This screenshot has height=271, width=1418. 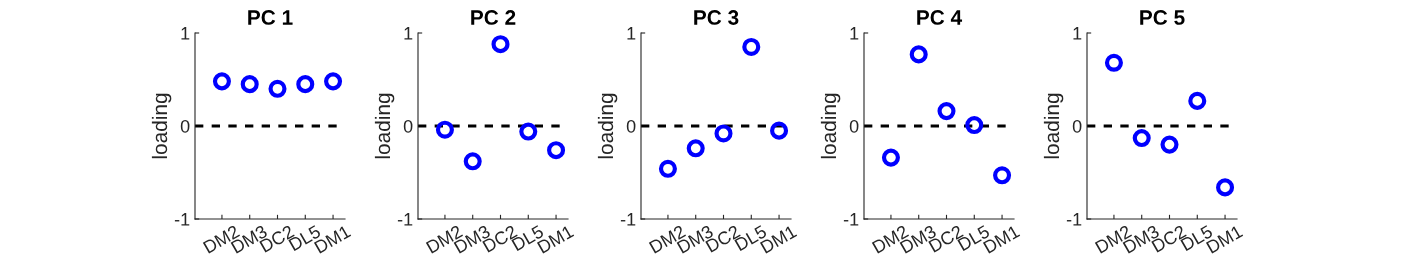 I want to click on chart-title: PC 1, so click(x=270, y=17).